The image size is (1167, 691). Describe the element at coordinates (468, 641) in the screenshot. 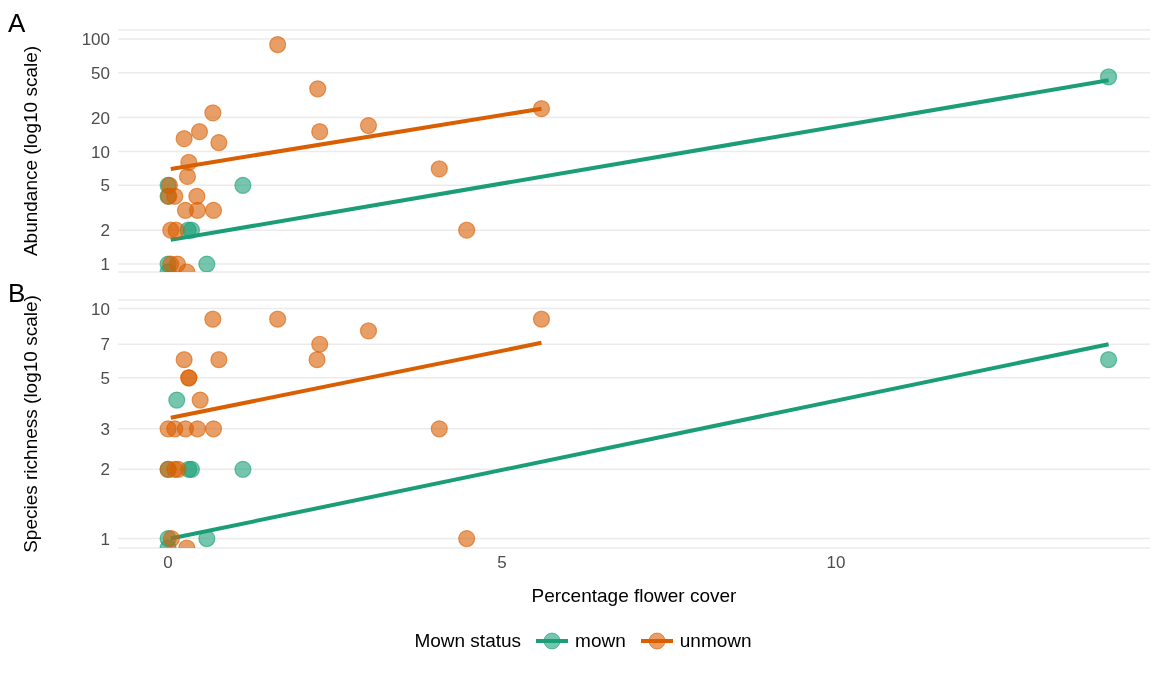

I see `legend-title: Mown status` at that location.